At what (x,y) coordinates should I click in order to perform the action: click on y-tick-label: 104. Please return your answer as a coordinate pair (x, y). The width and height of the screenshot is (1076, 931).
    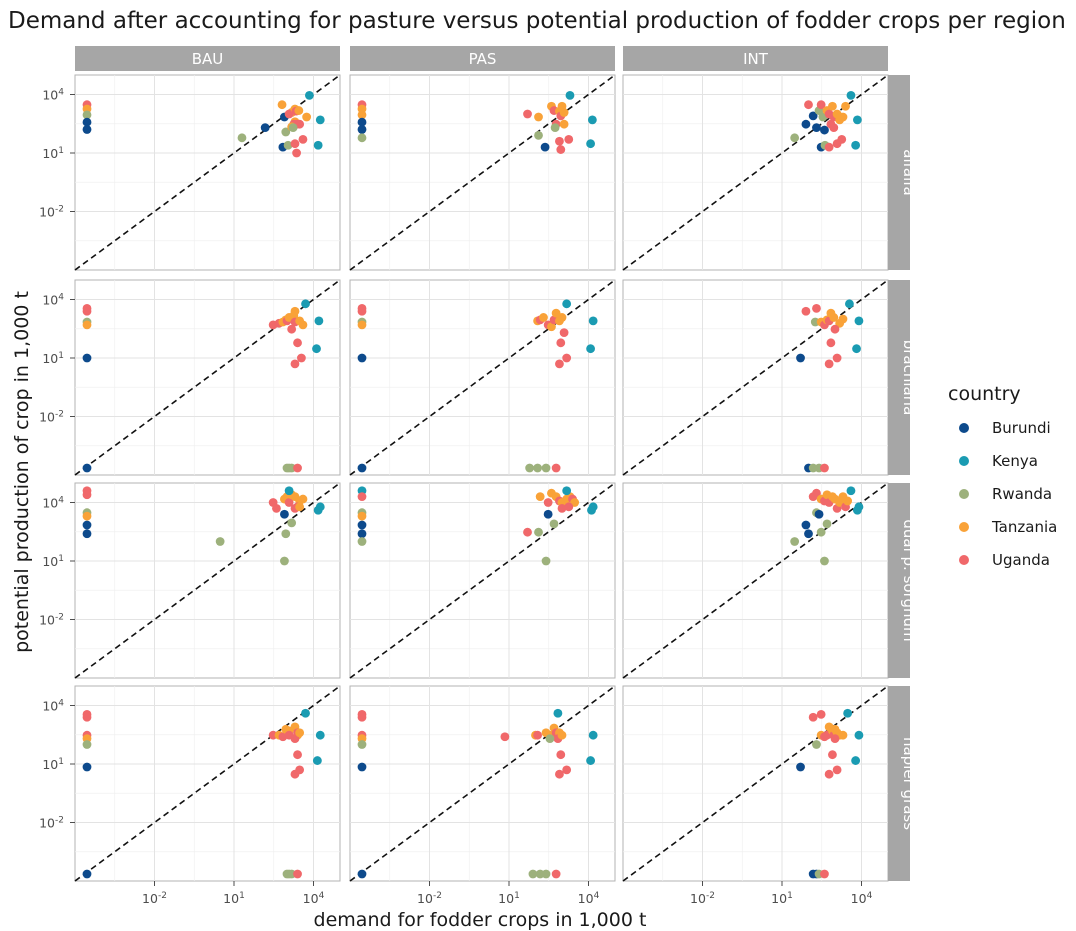
    Looking at the image, I should click on (53, 300).